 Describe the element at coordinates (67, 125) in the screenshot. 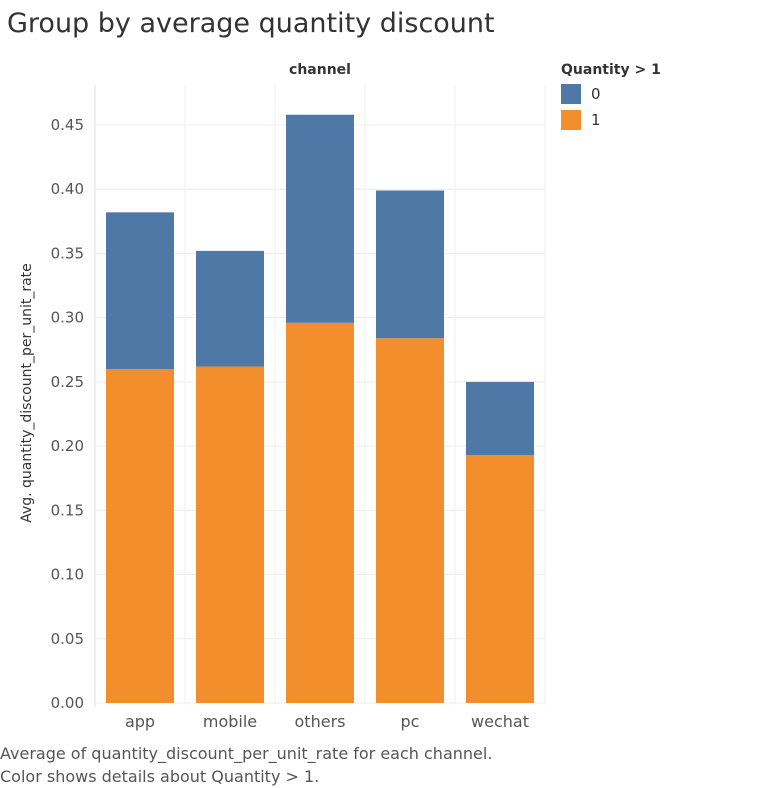

I see `y-tick-label: 0.45` at that location.